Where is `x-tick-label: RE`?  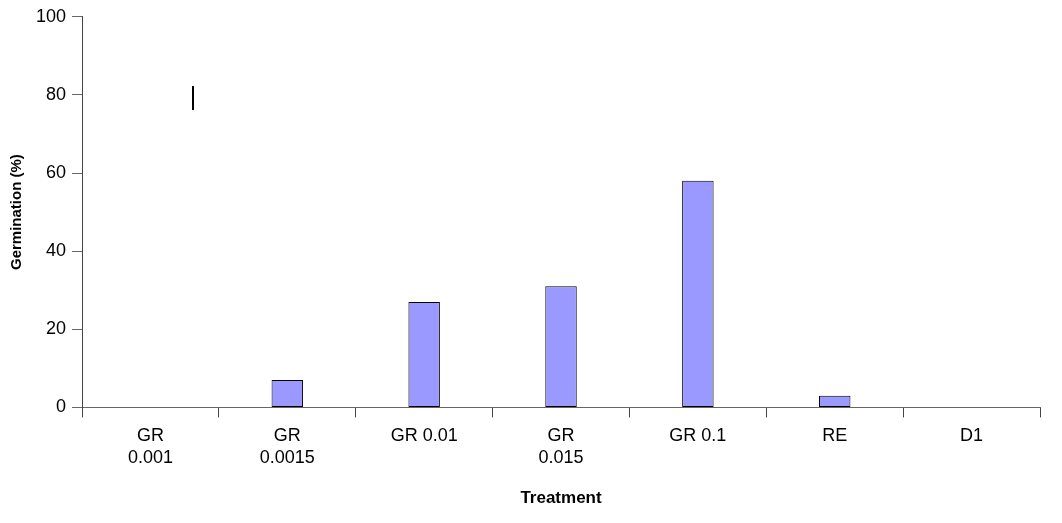 x-tick-label: RE is located at coordinates (835, 435).